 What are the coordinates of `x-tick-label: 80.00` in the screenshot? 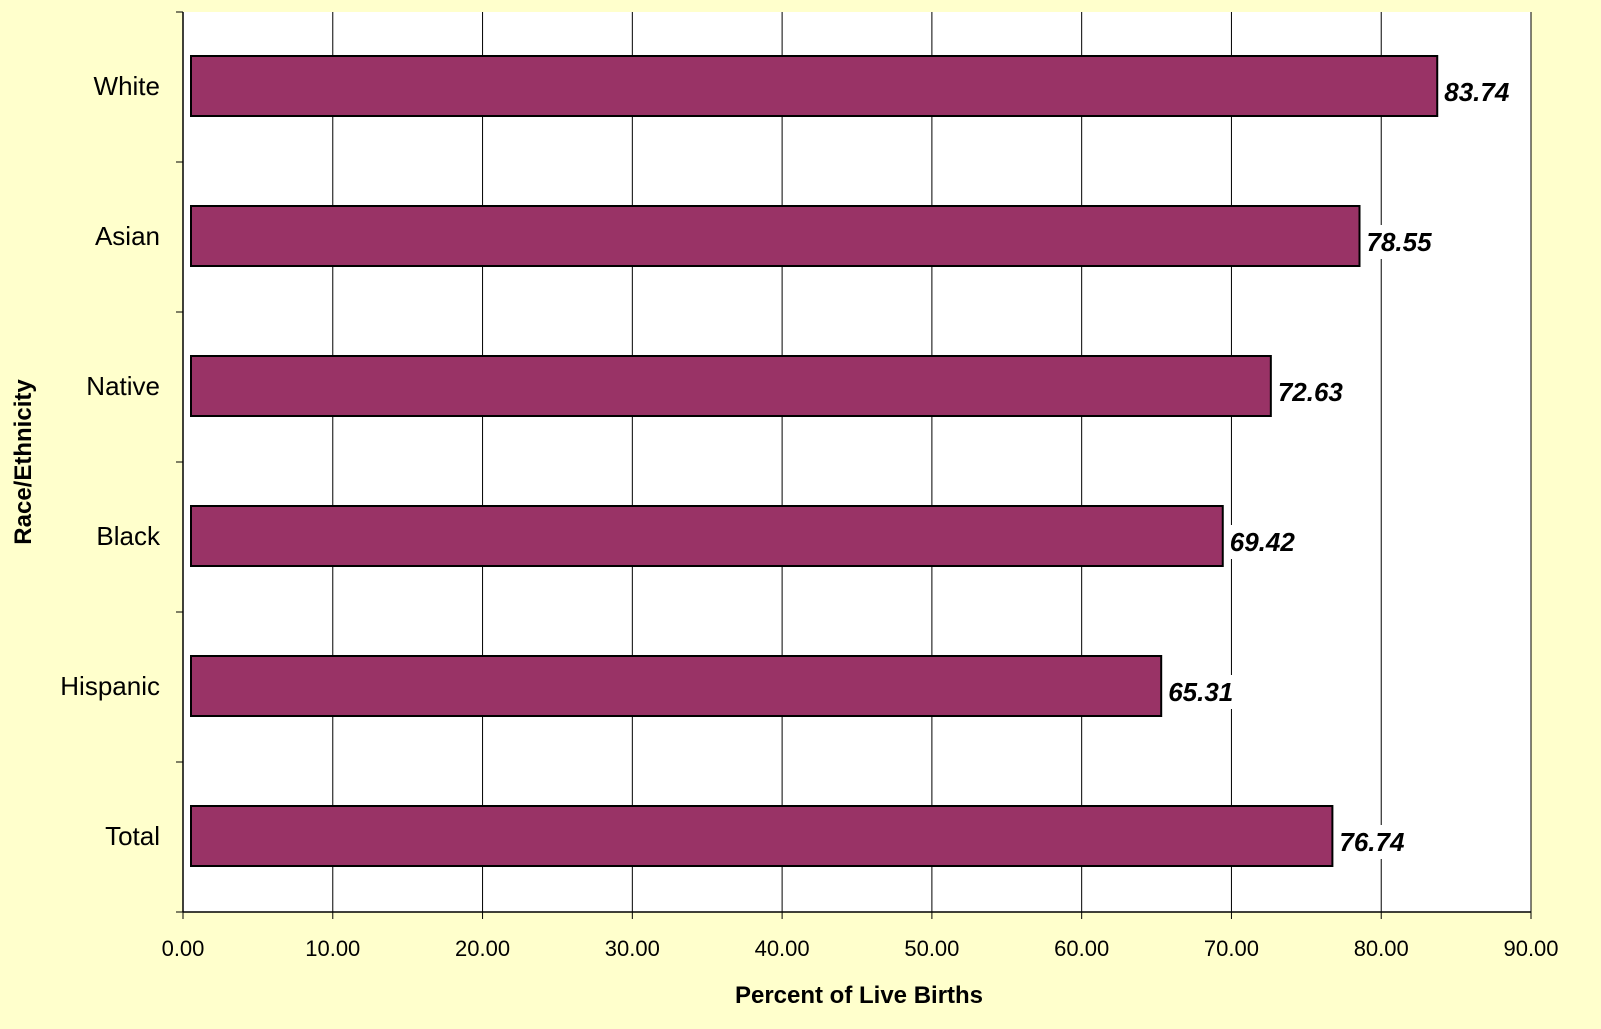 It's located at (1381, 948).